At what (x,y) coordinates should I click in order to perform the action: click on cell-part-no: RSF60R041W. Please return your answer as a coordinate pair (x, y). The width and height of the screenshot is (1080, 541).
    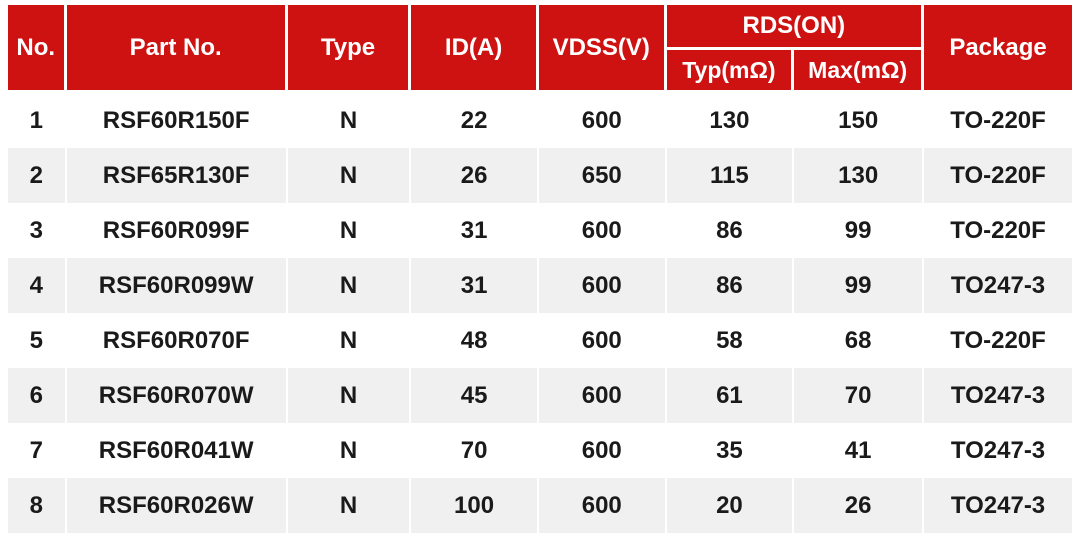
    Looking at the image, I should click on (177, 450).